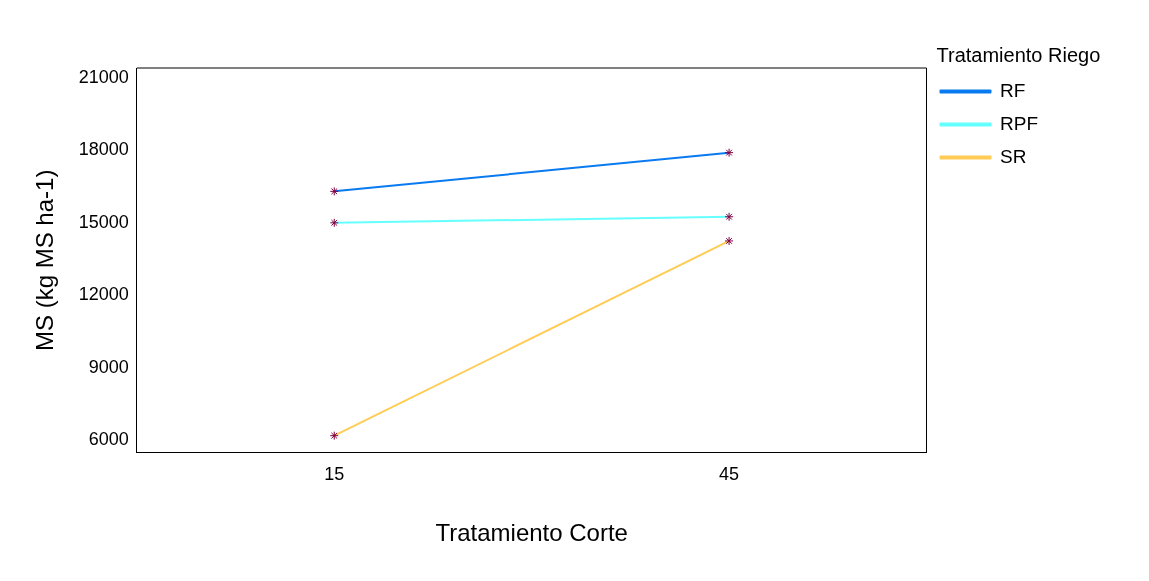  Describe the element at coordinates (1019, 123) in the screenshot. I see `legend-label: RPF` at that location.